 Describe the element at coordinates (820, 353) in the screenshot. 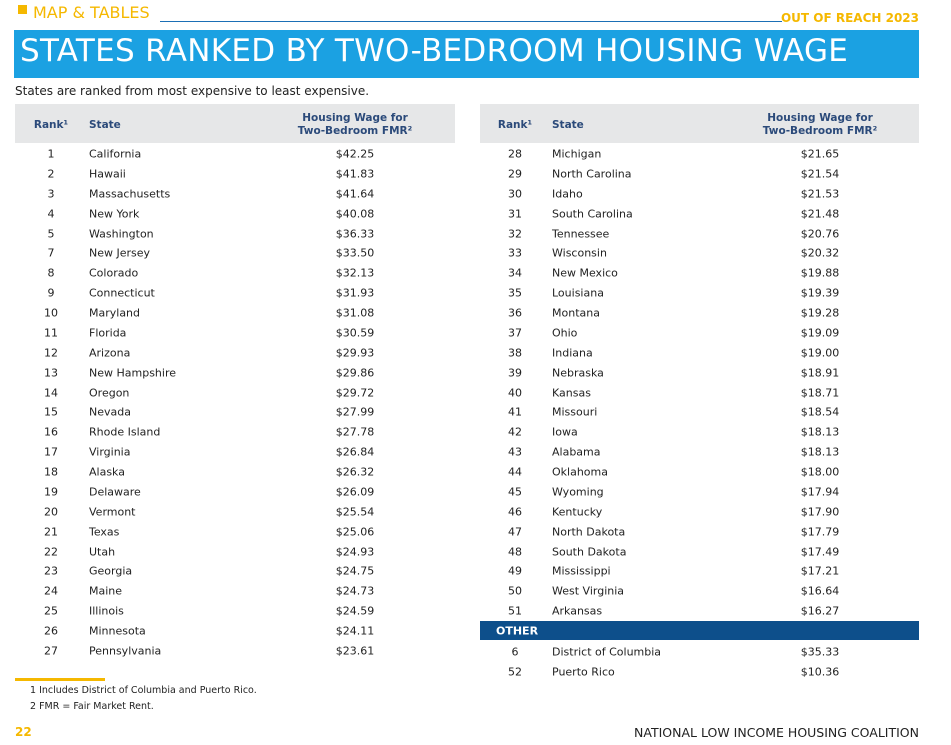

I see `wage: $19.00` at that location.